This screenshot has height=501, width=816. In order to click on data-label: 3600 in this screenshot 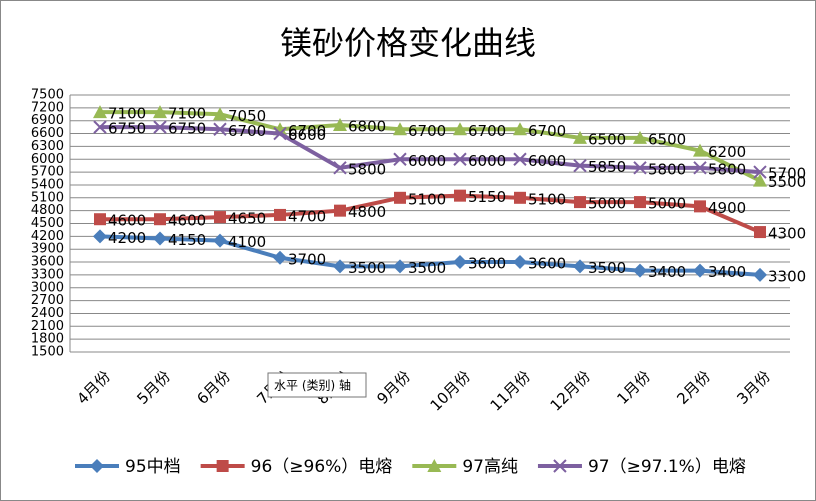, I will do `click(547, 264)`.